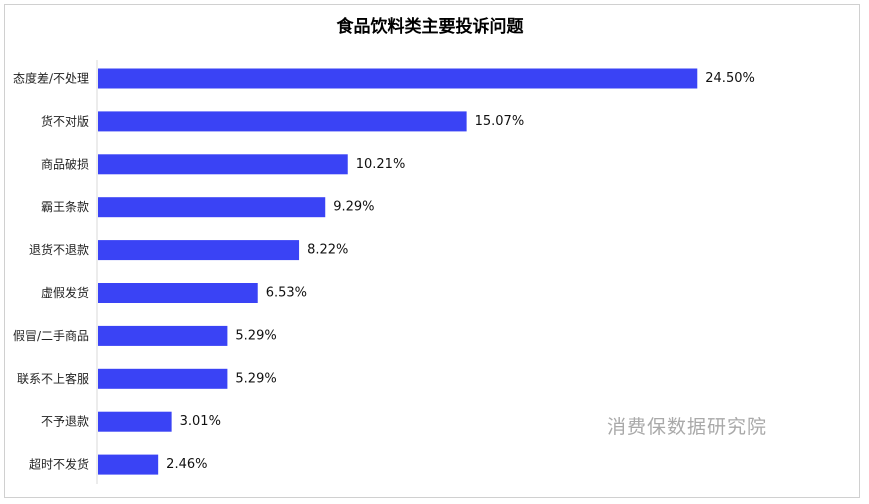 Image resolution: width=869 pixels, height=504 pixels. Describe the element at coordinates (53, 378) in the screenshot. I see `category-label: 联系不上客服` at that location.